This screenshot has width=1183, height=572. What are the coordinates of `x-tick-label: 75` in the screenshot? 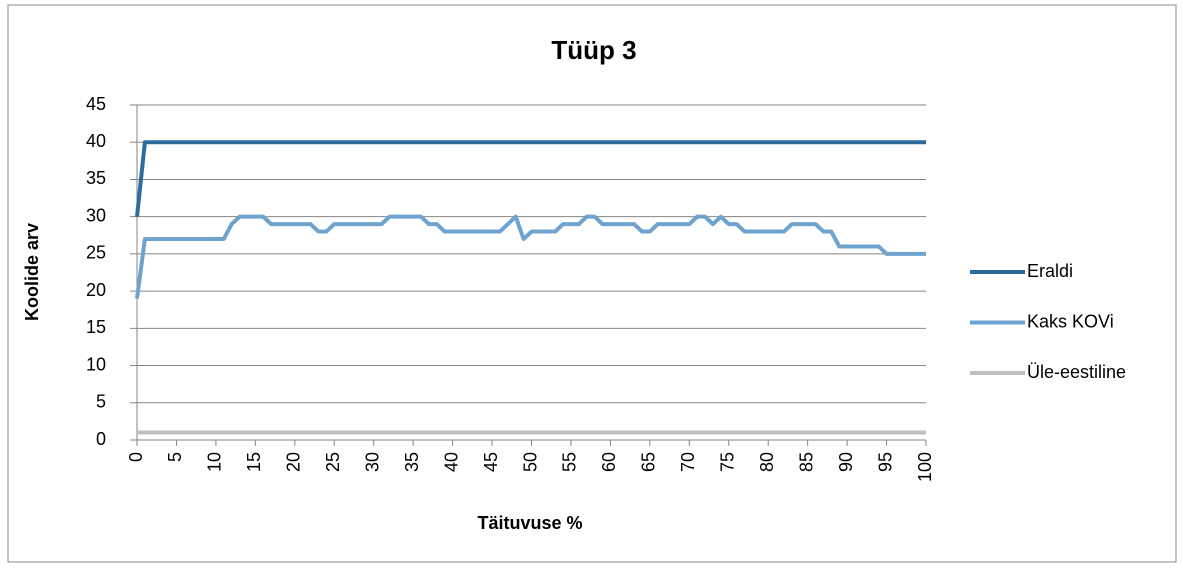 It's located at (728, 462).